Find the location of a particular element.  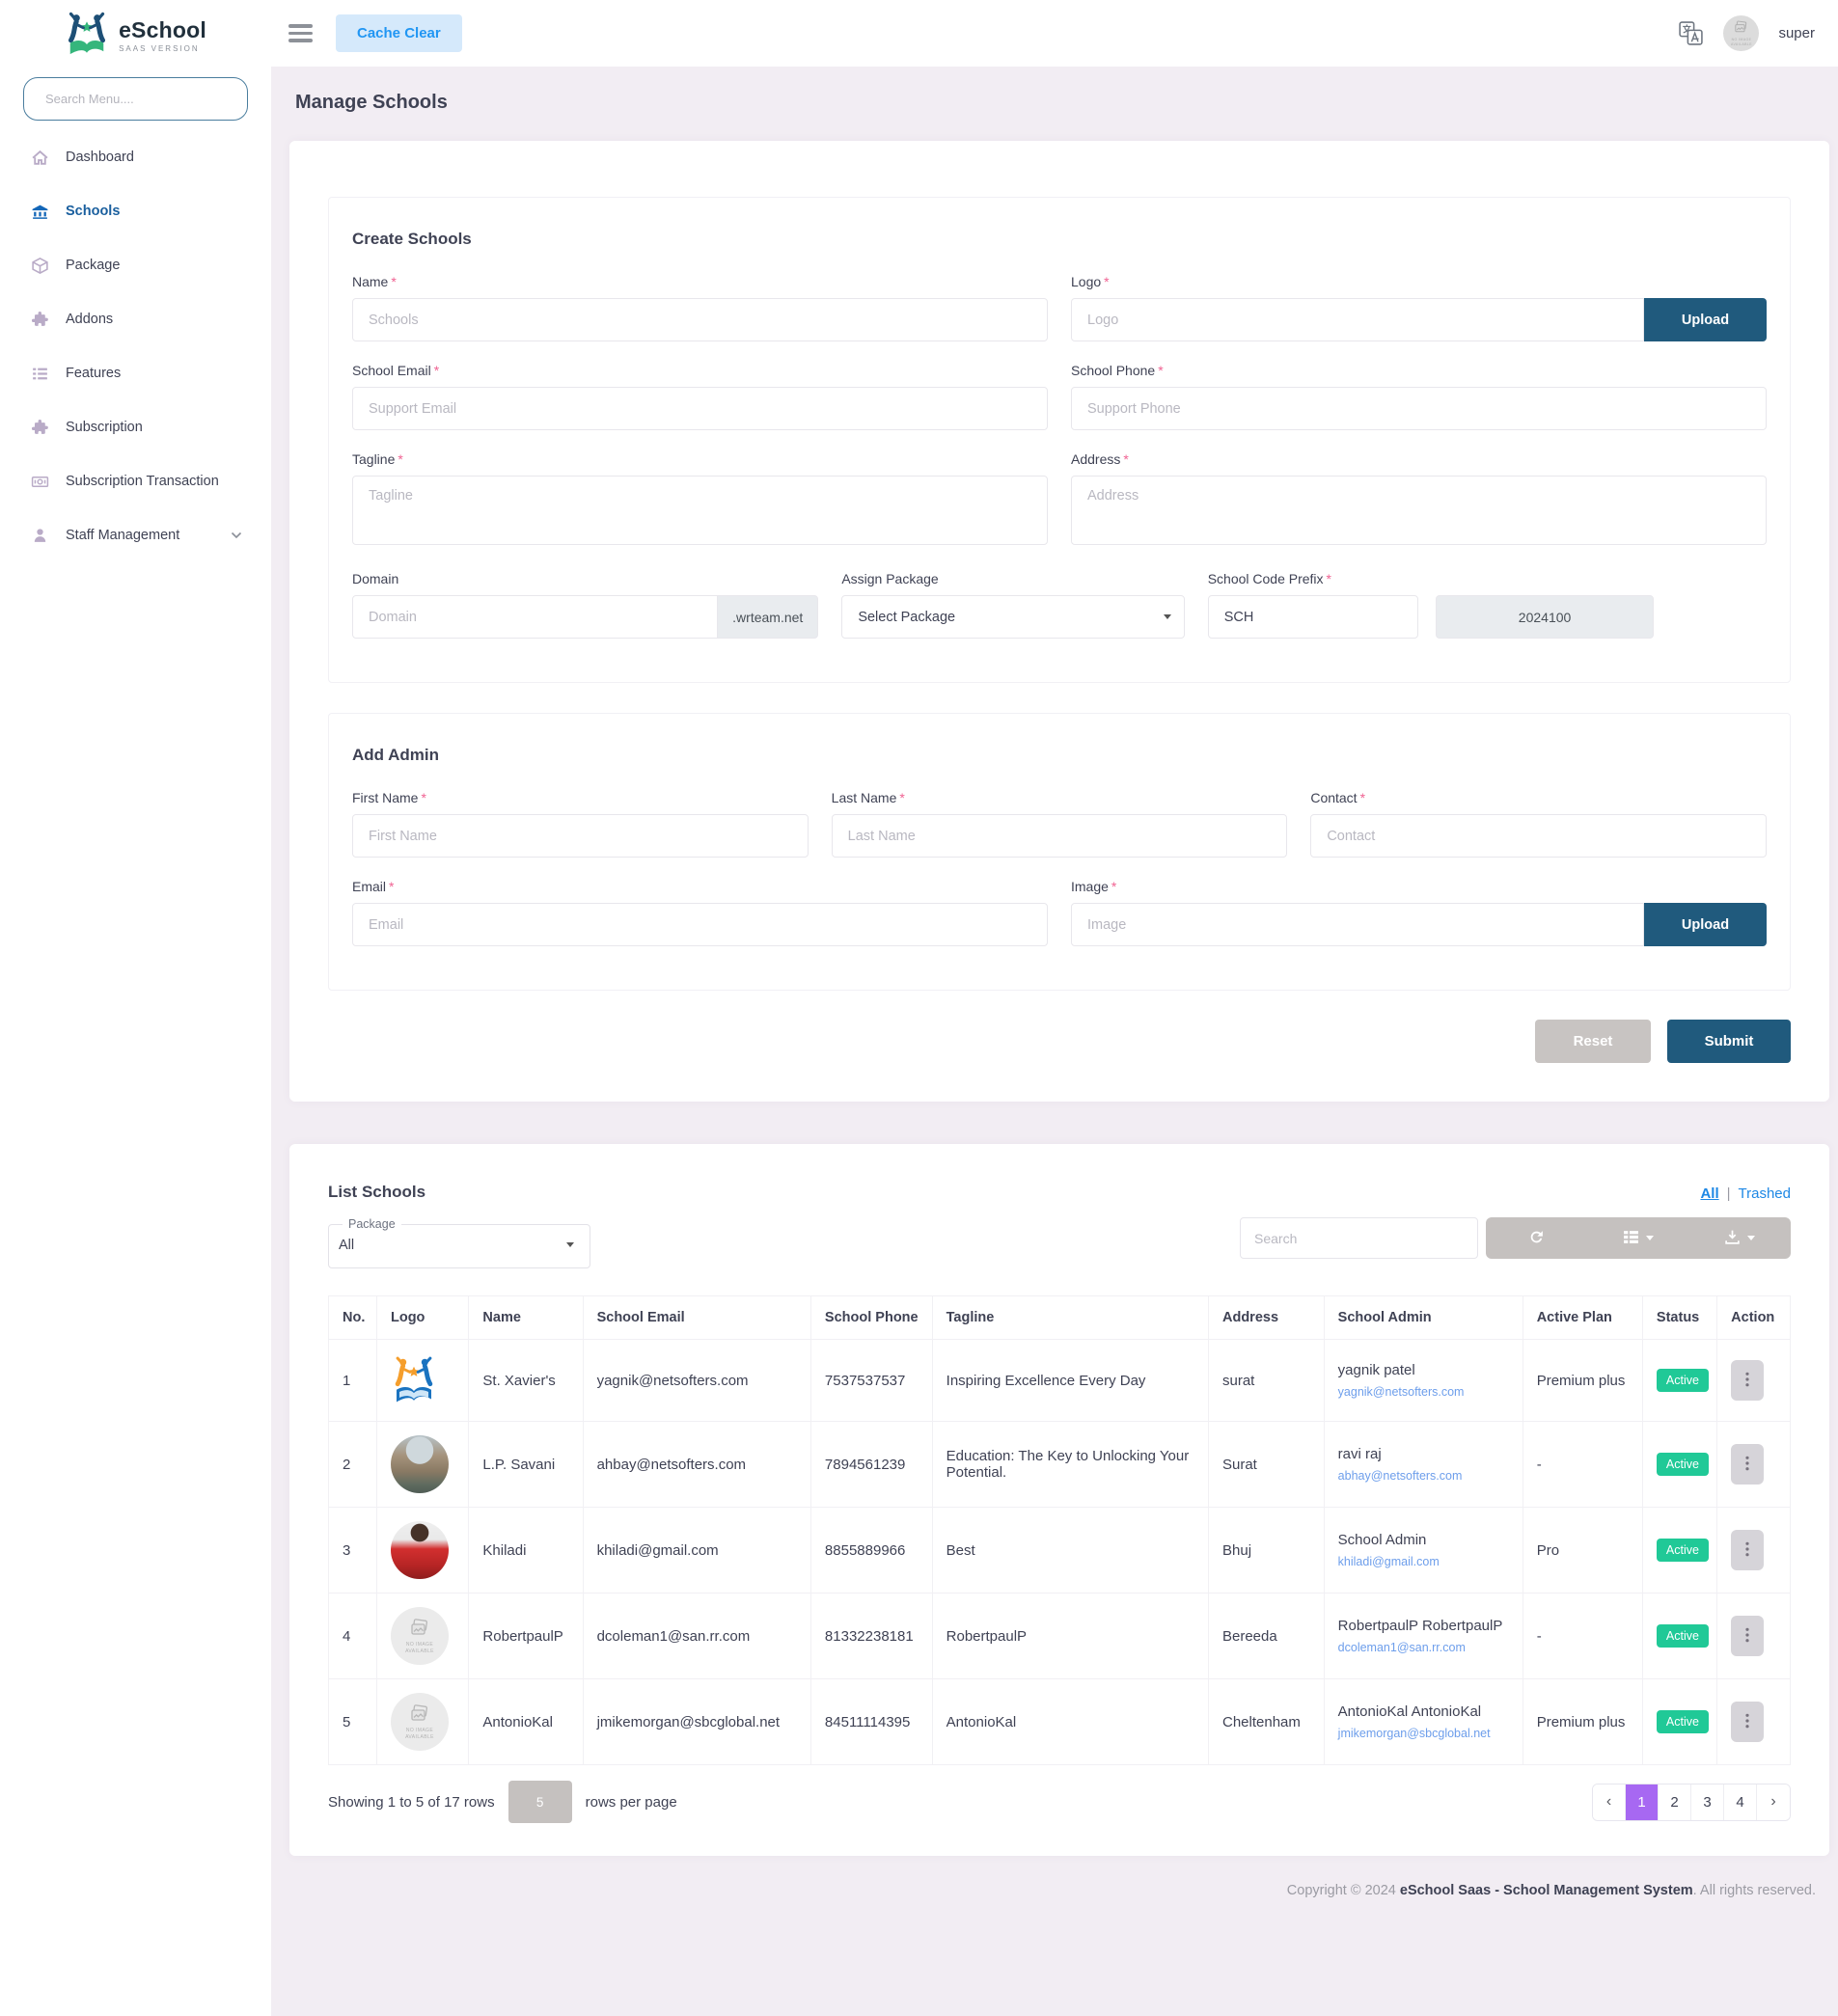

school-name-input is located at coordinates (700, 320).